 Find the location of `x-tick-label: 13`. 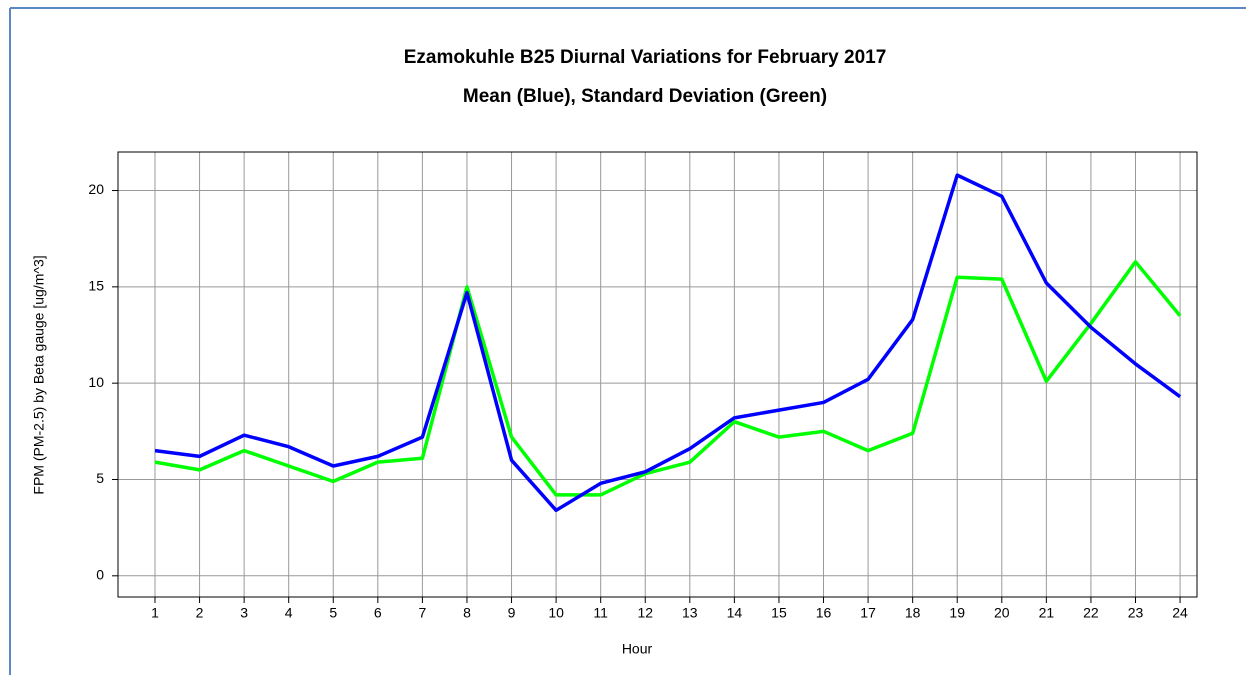

x-tick-label: 13 is located at coordinates (690, 613).